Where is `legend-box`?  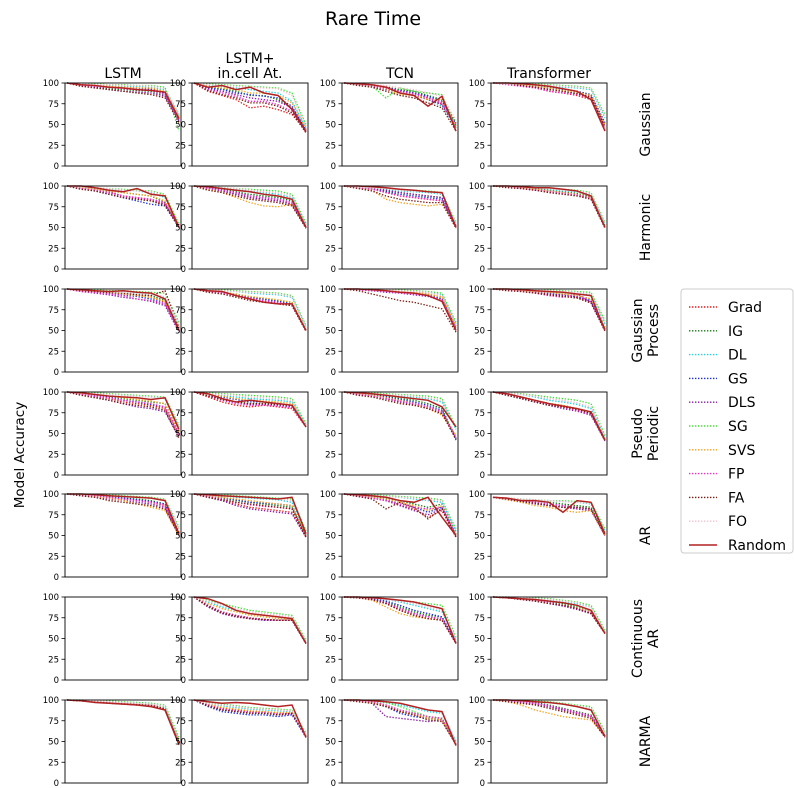
legend-box is located at coordinates (737, 421).